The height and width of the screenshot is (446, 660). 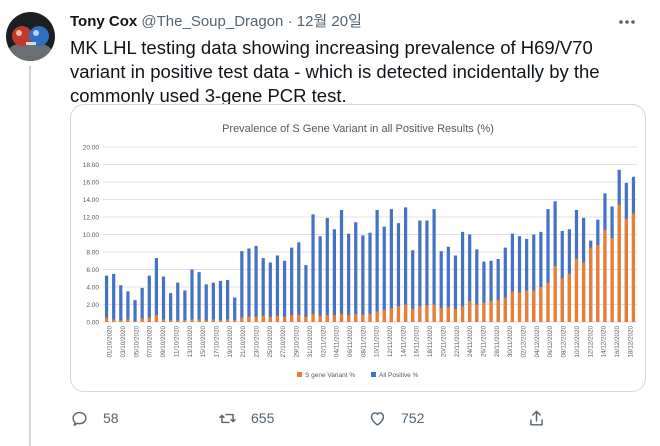 I want to click on x-tick-label: 14/11/2020, so click(x=403, y=342).